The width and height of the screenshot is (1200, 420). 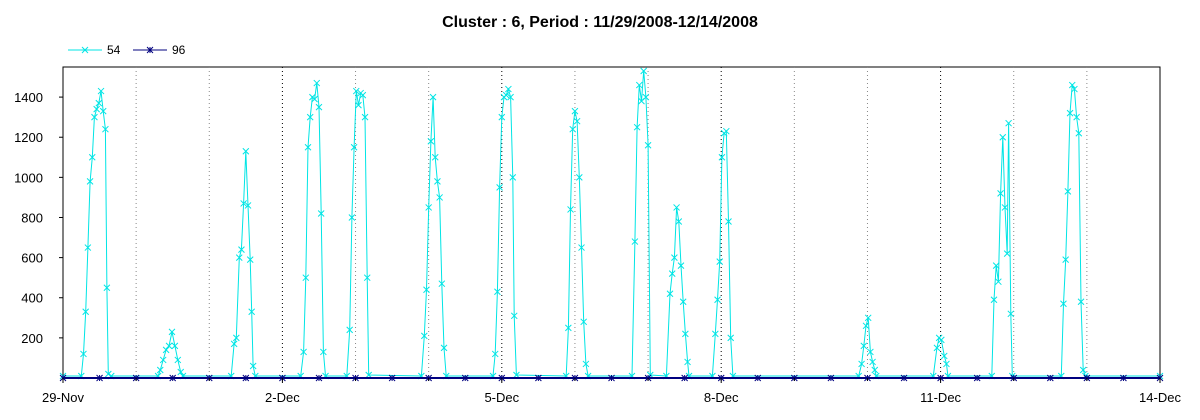 What do you see at coordinates (28, 177) in the screenshot?
I see `y-tick-label: 1000` at bounding box center [28, 177].